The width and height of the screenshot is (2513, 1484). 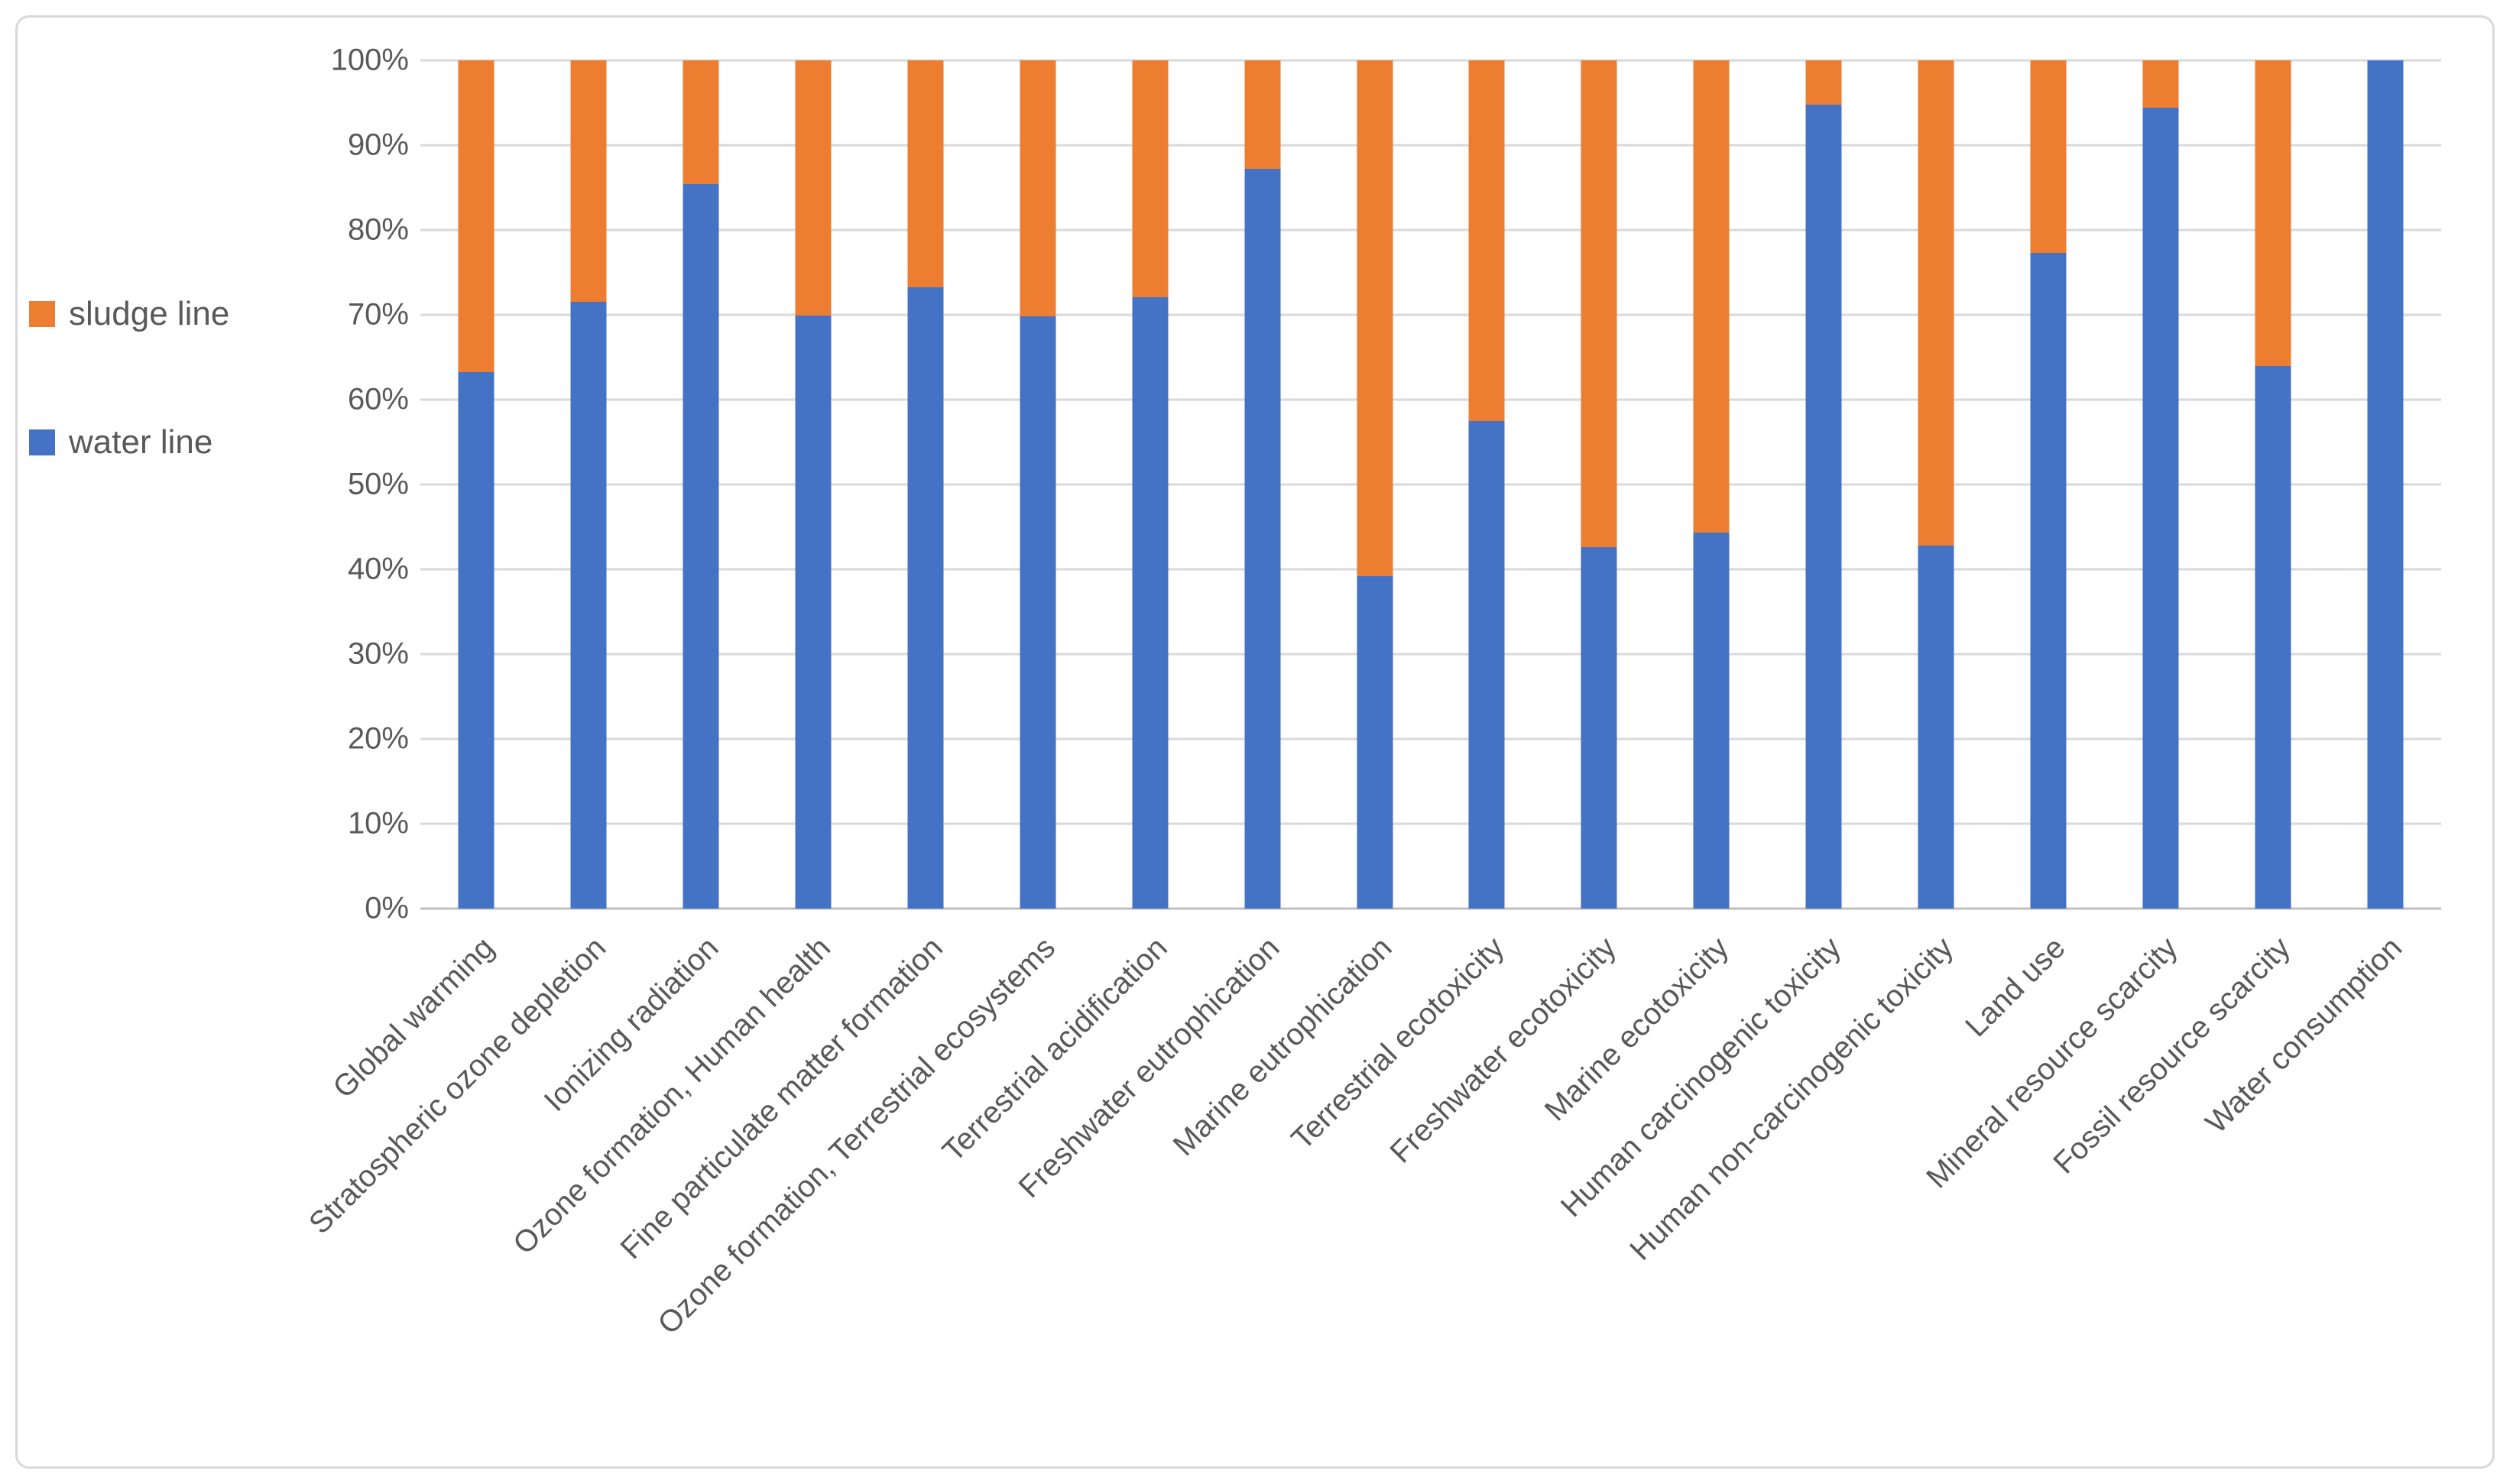 I want to click on y-tick-label: 90%, so click(x=378, y=145).